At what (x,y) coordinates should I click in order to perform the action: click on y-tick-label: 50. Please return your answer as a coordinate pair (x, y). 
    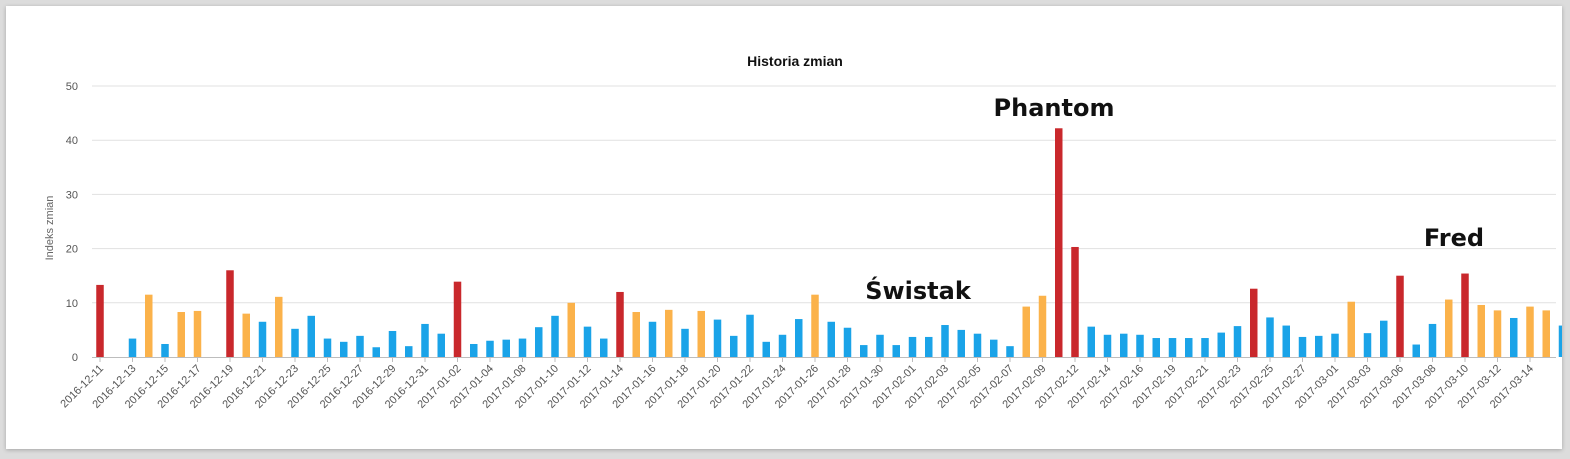
    Looking at the image, I should click on (72, 87).